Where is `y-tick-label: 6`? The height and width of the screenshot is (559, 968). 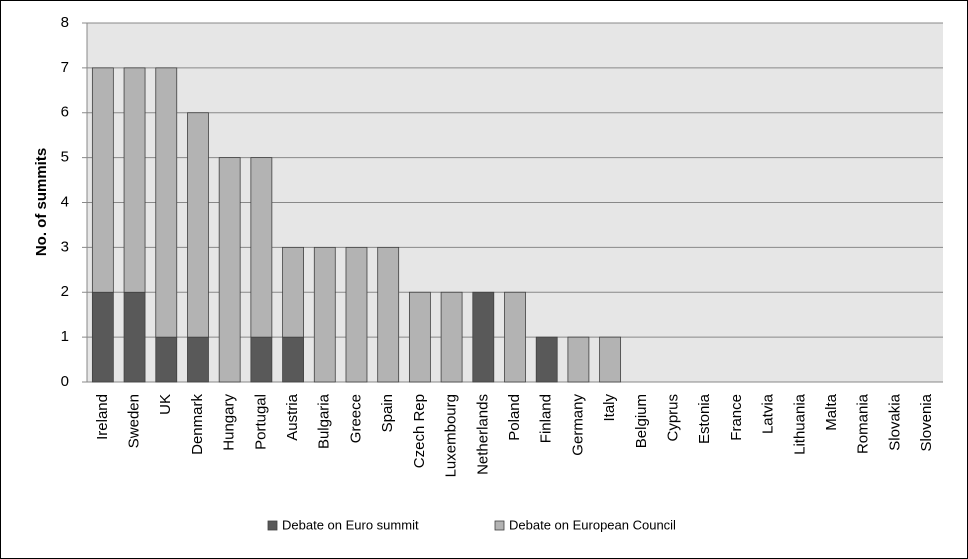
y-tick-label: 6 is located at coordinates (65, 112).